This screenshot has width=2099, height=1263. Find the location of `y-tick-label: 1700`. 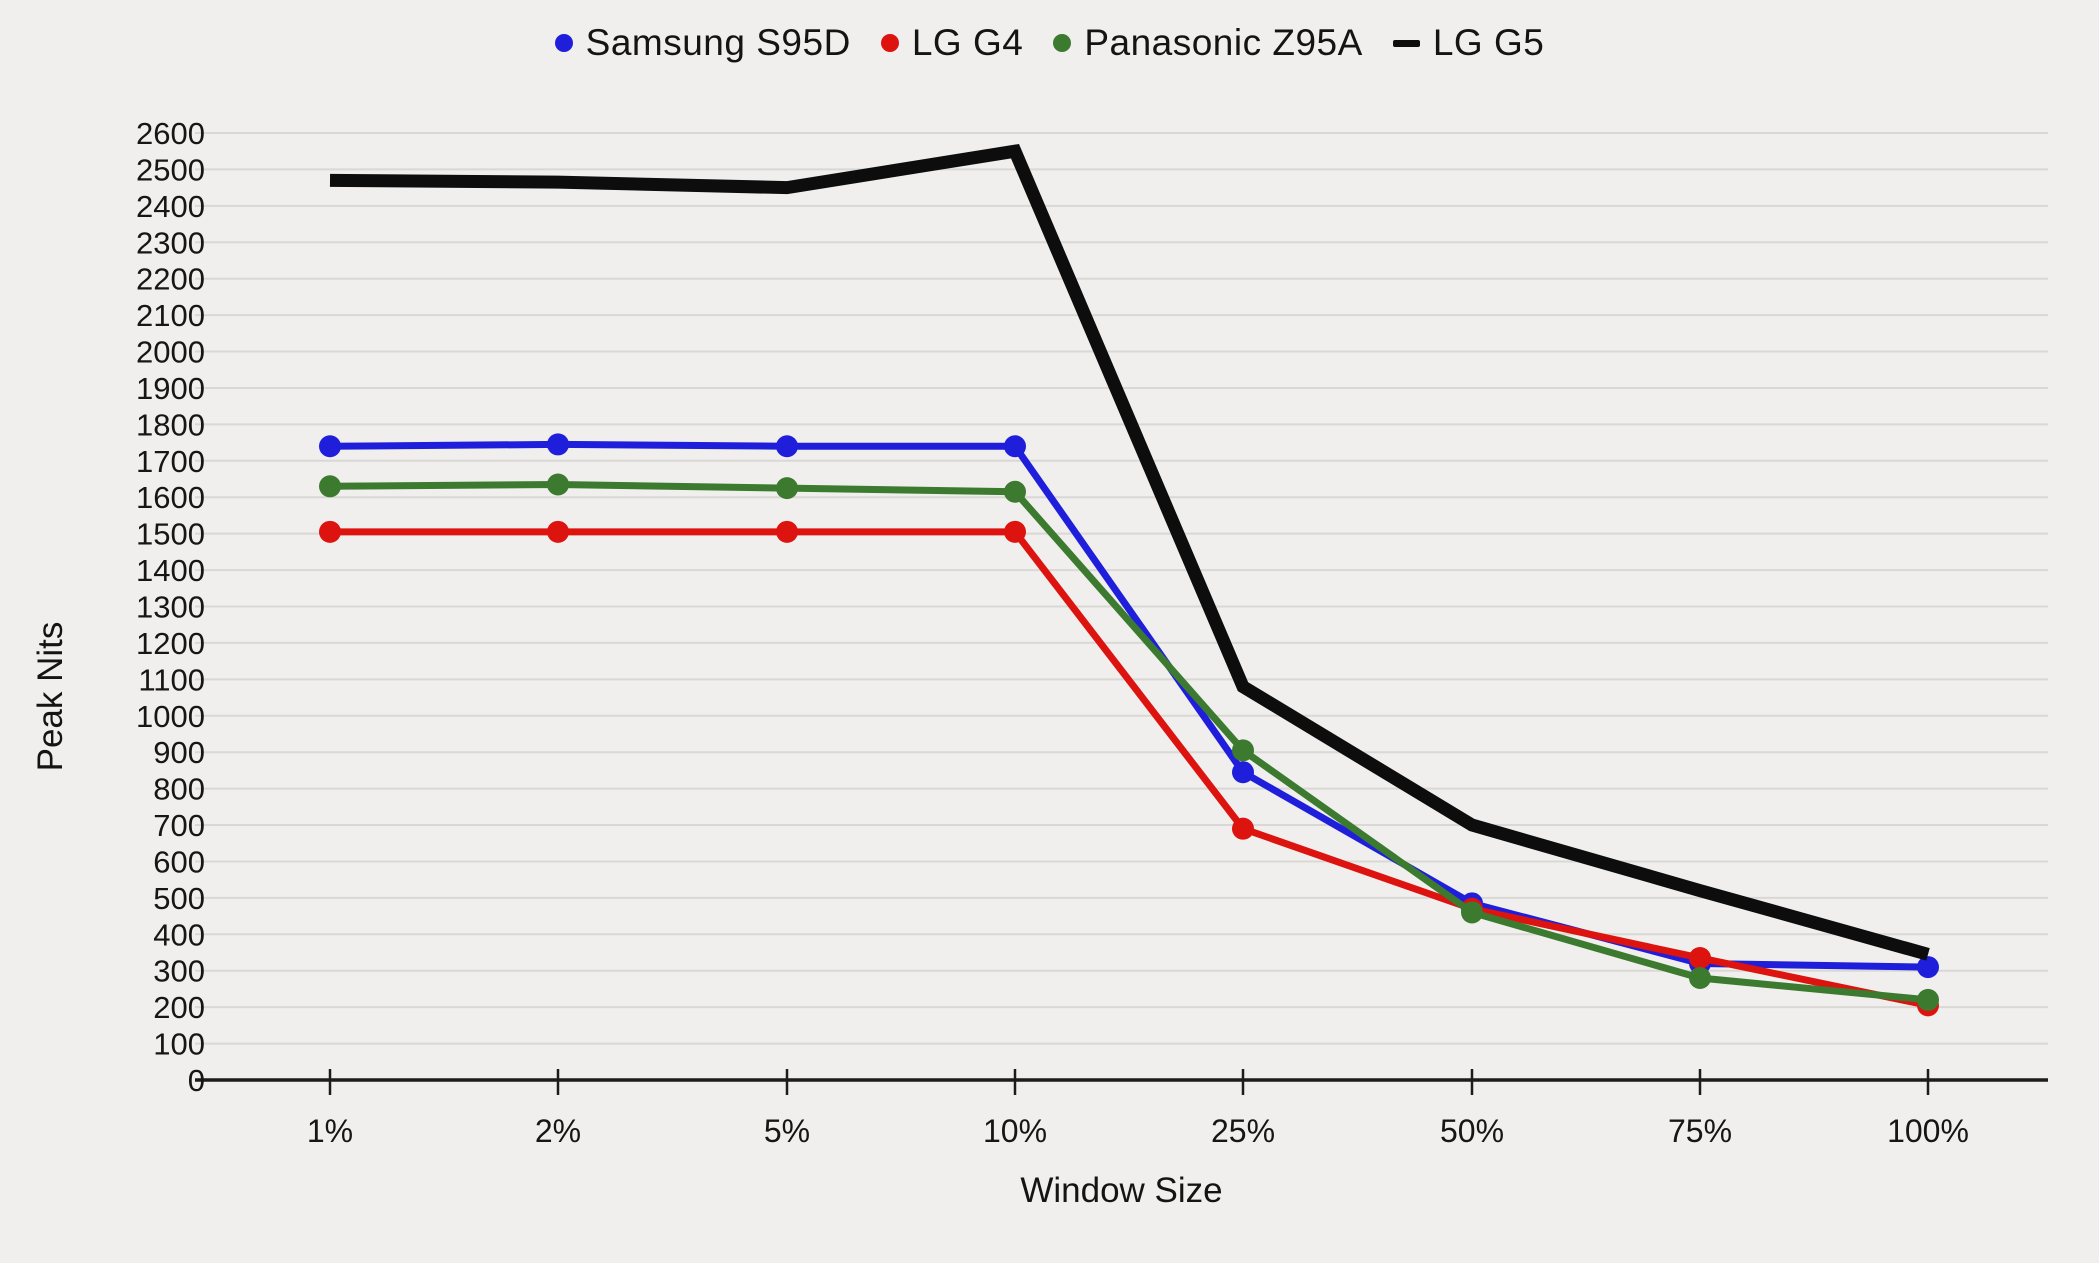

y-tick-label: 1700 is located at coordinates (170, 461).